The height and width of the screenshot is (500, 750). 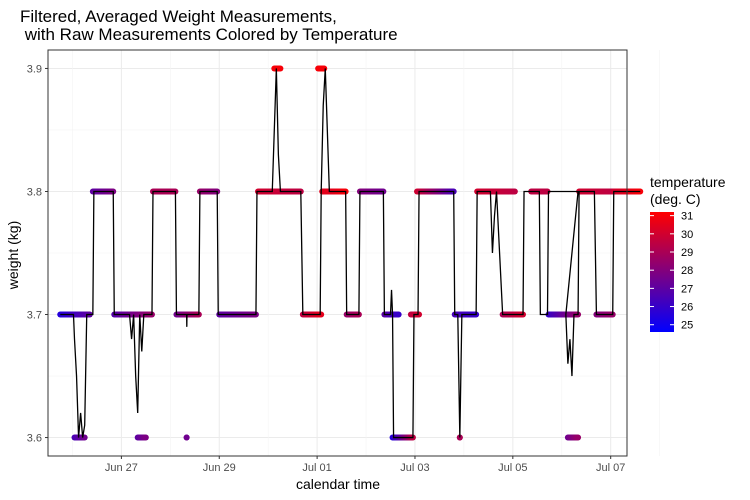 What do you see at coordinates (688, 182) in the screenshot?
I see `legend-title-line1: temperature` at bounding box center [688, 182].